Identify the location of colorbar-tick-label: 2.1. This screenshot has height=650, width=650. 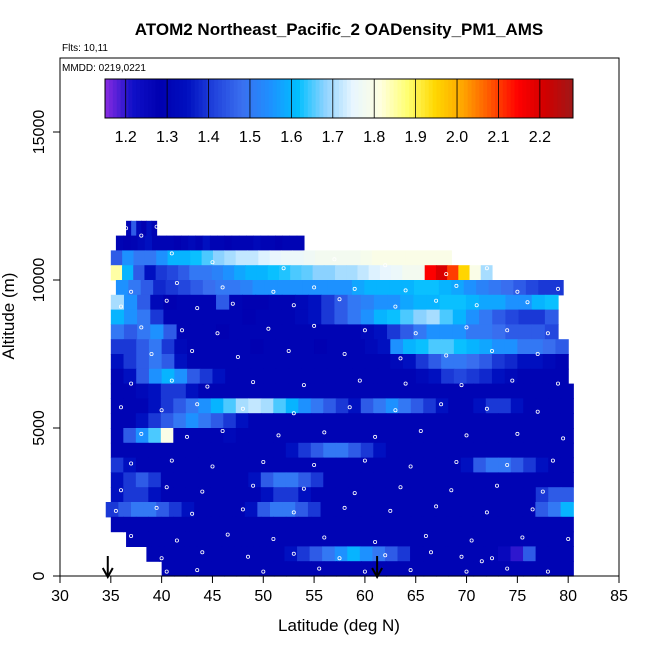
(498, 137).